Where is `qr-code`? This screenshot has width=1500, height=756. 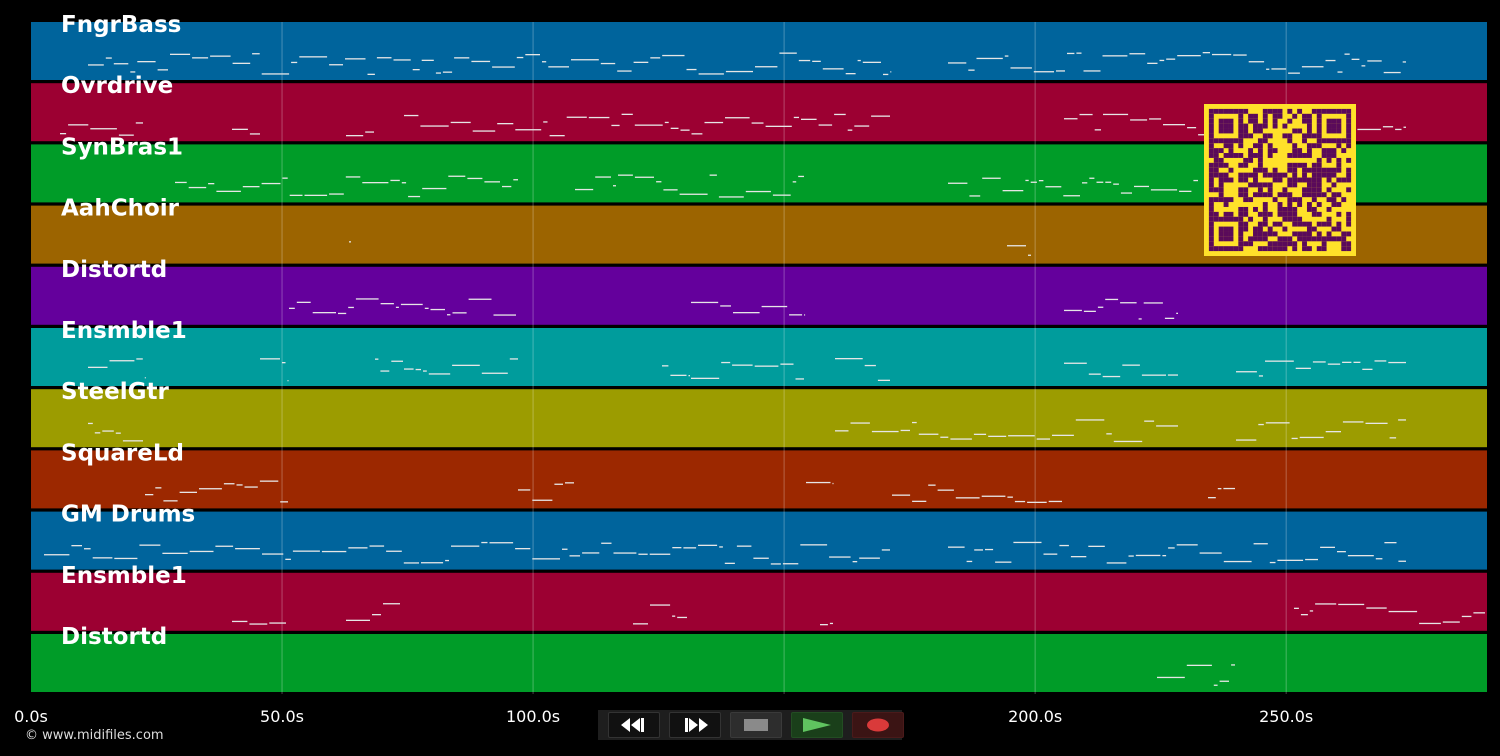 qr-code is located at coordinates (1280, 180).